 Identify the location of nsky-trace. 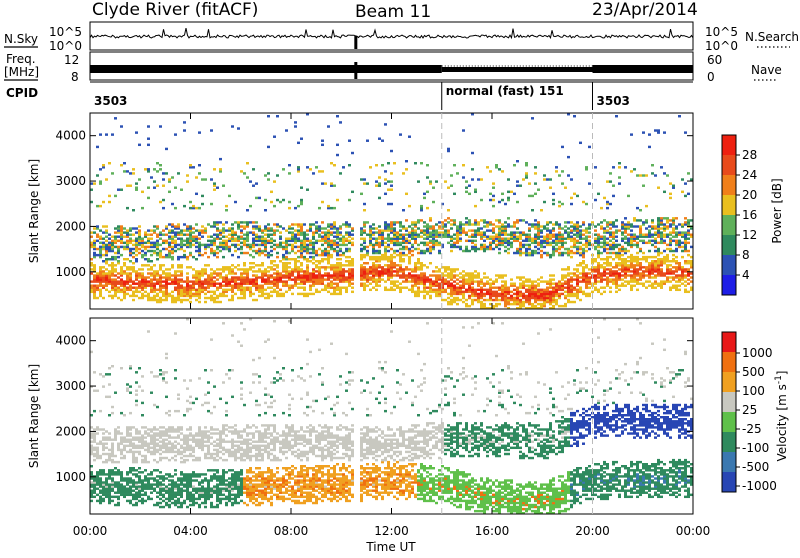
(391, 38).